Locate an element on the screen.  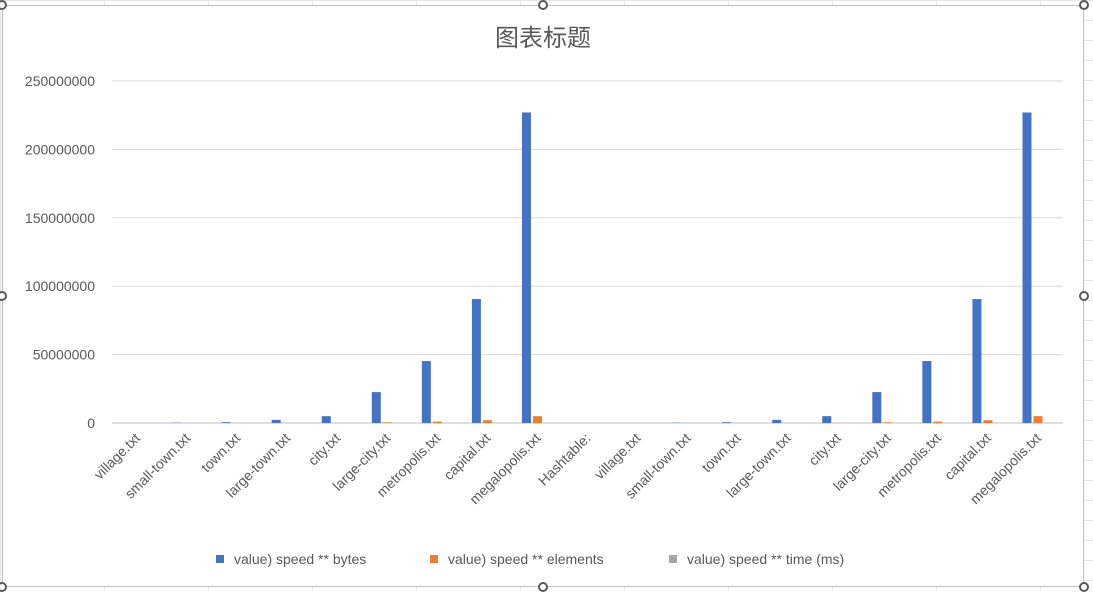
y-tick-label: 0 is located at coordinates (91, 423).